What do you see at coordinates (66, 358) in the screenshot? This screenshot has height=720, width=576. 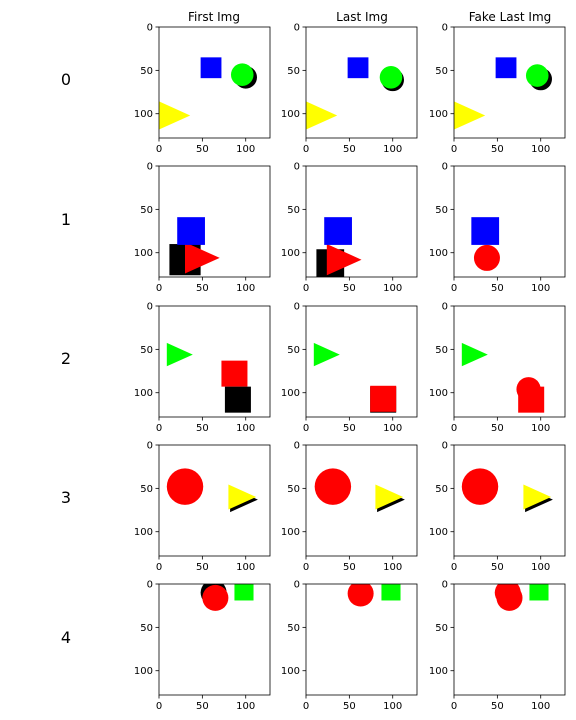 I see `row-label-2: 2` at bounding box center [66, 358].